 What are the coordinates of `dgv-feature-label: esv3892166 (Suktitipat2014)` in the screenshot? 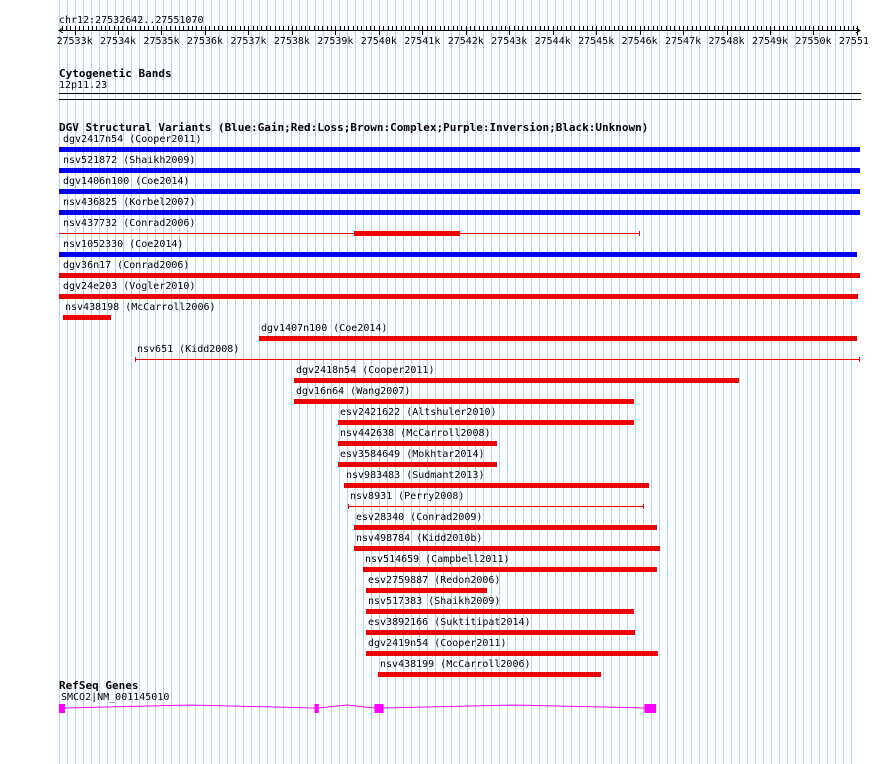 It's located at (449, 622).